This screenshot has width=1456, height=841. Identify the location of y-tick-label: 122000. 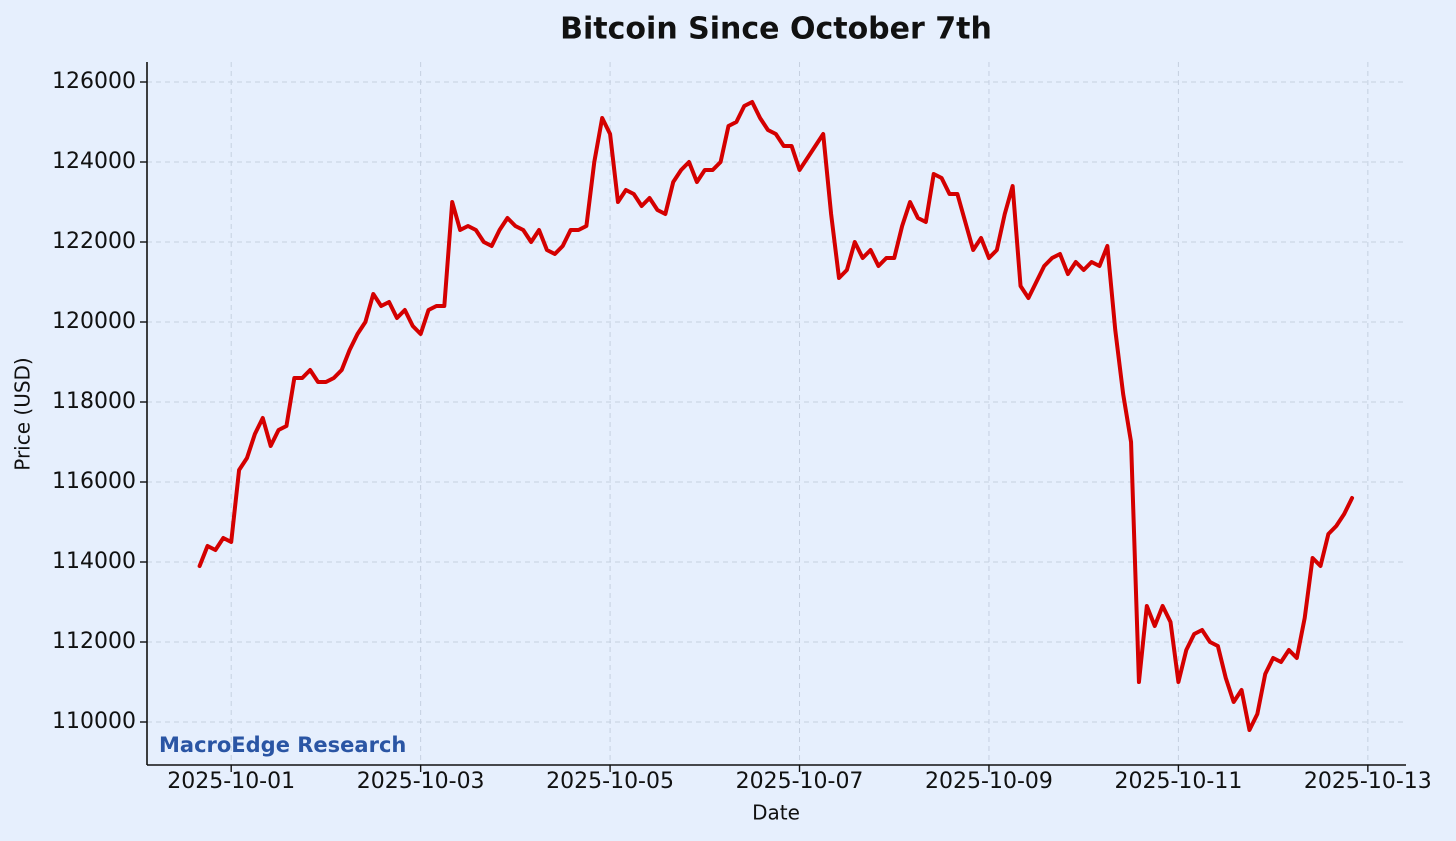
(94, 241).